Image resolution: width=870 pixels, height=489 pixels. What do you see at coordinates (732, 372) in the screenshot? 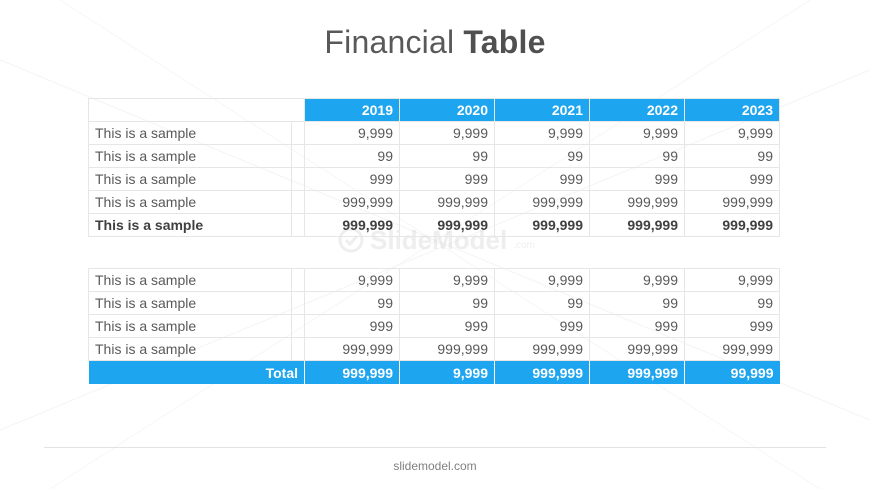
I see `total-value-cell: 99,999` at bounding box center [732, 372].